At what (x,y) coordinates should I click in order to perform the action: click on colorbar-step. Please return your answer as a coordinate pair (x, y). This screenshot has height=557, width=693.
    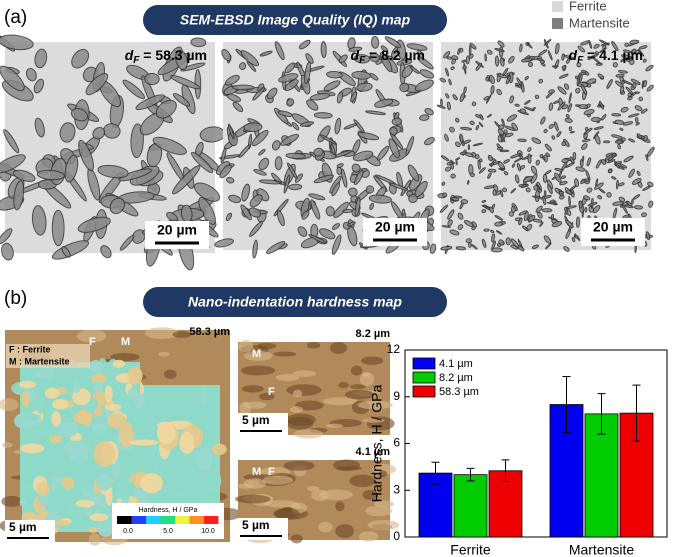
    Looking at the image, I should click on (167, 520).